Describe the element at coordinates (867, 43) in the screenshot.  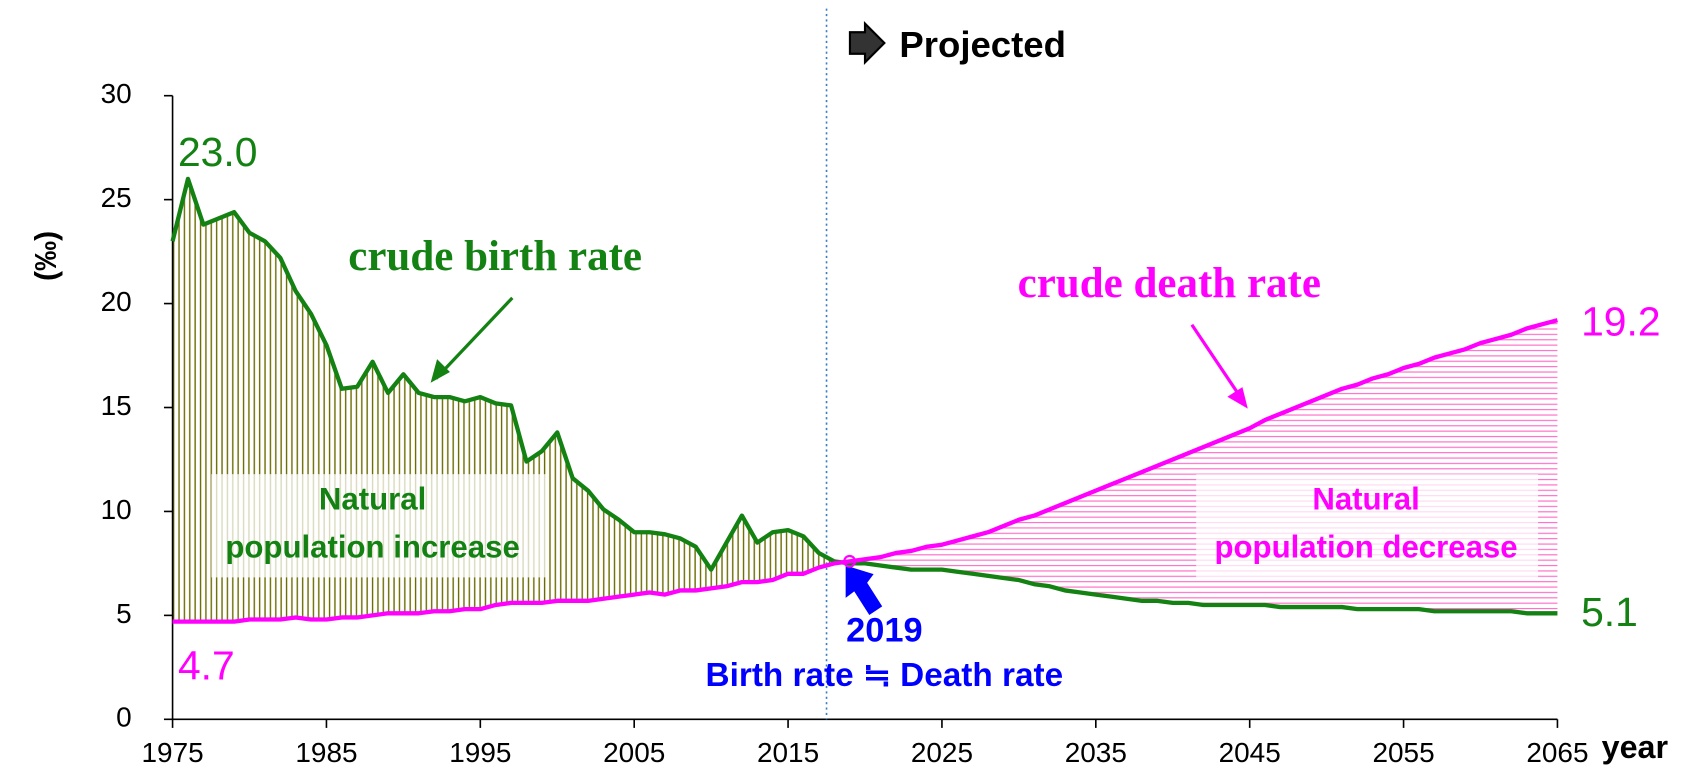
I see `projected-arrow-icon` at that location.